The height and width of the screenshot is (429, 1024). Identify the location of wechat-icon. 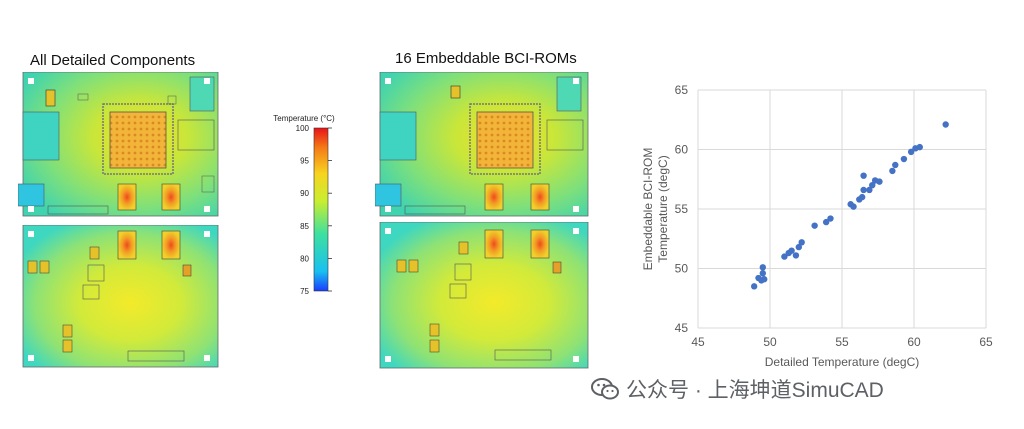
(605, 389).